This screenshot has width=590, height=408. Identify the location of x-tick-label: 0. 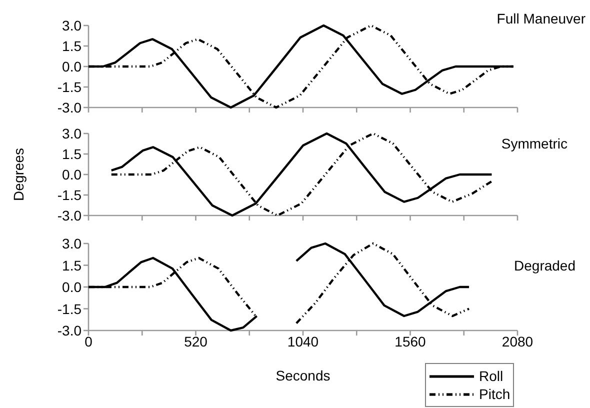
(88, 342).